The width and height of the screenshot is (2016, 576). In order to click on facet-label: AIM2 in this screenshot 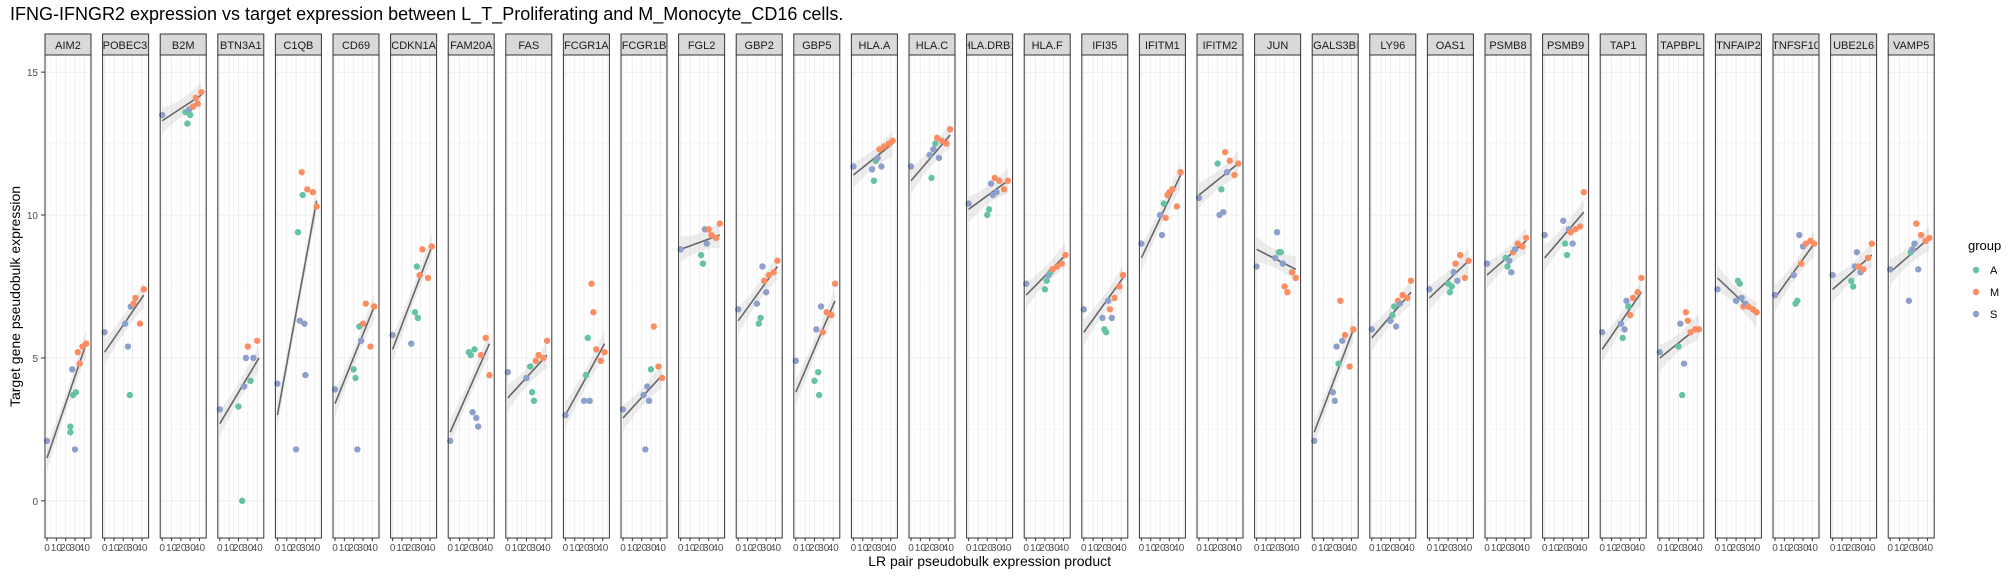, I will do `click(68, 46)`.